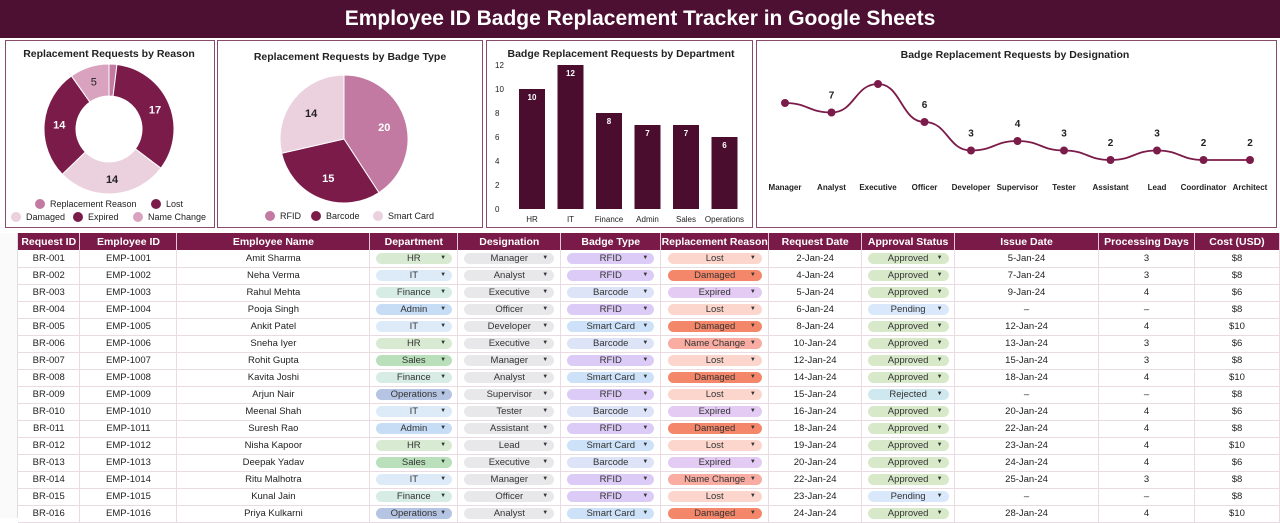 This screenshot has height=523, width=1280. I want to click on cell-replacement-reason: Expired ▼, so click(715, 412).